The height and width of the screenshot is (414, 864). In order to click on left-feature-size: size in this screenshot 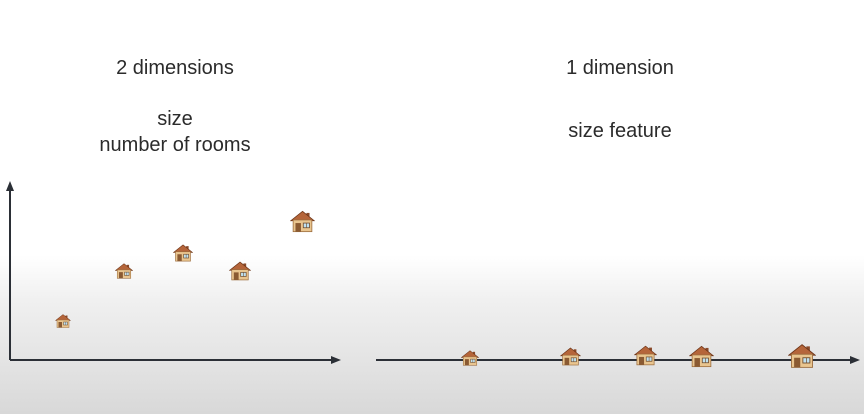, I will do `click(175, 119)`.